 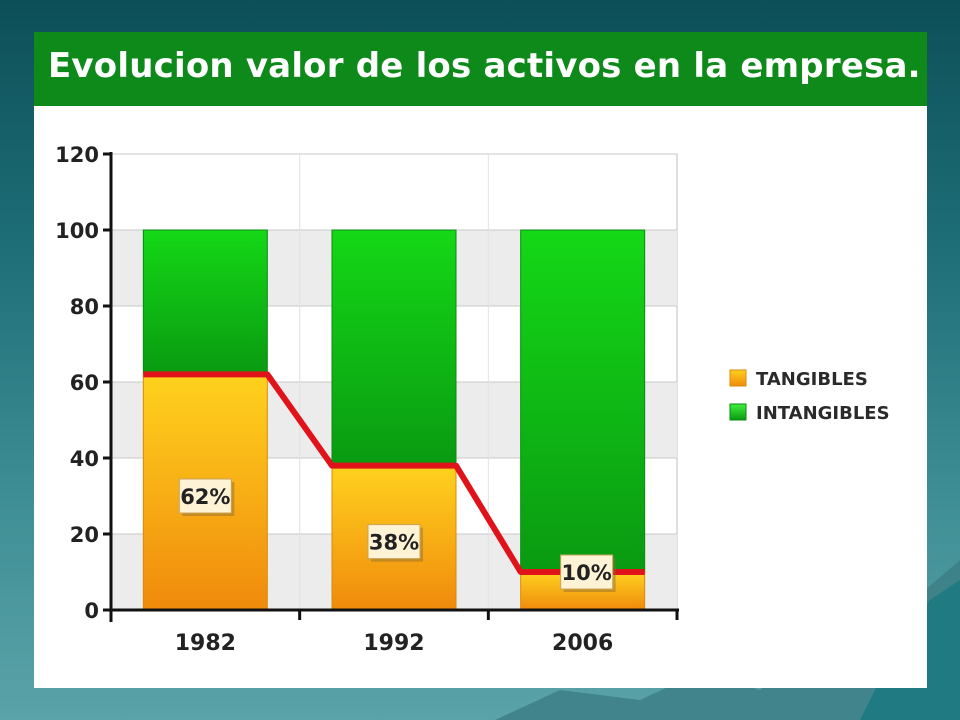 I want to click on y-tick-label: 0, so click(x=91, y=611).